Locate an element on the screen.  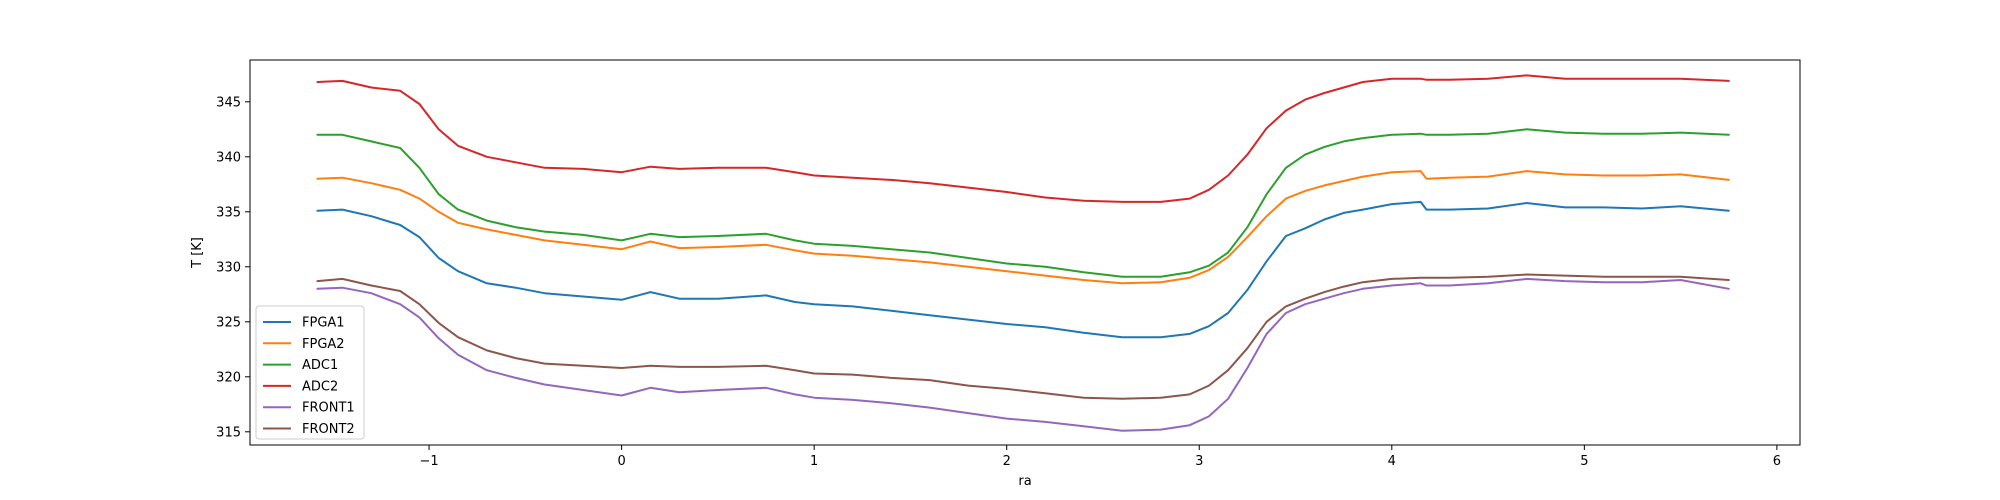
legend-label-adc1: ADC1 is located at coordinates (320, 365).